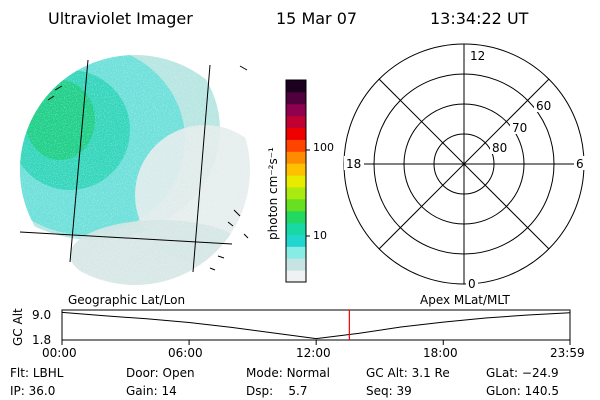 Image resolution: width=600 pixels, height=400 pixels. Describe the element at coordinates (17, 391) in the screenshot. I see `ip-label: IP:` at that location.